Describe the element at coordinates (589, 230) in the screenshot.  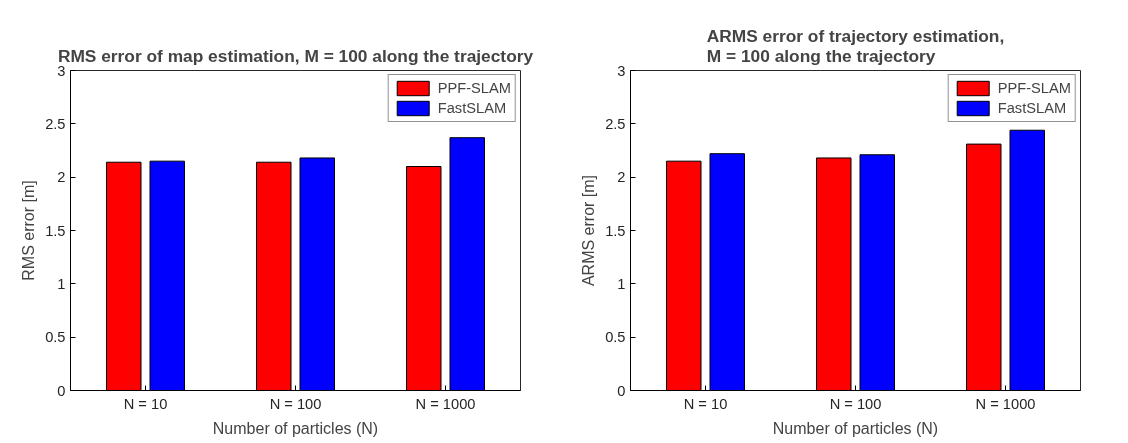
I see `y-axis-title: ARMS error [m]` at that location.